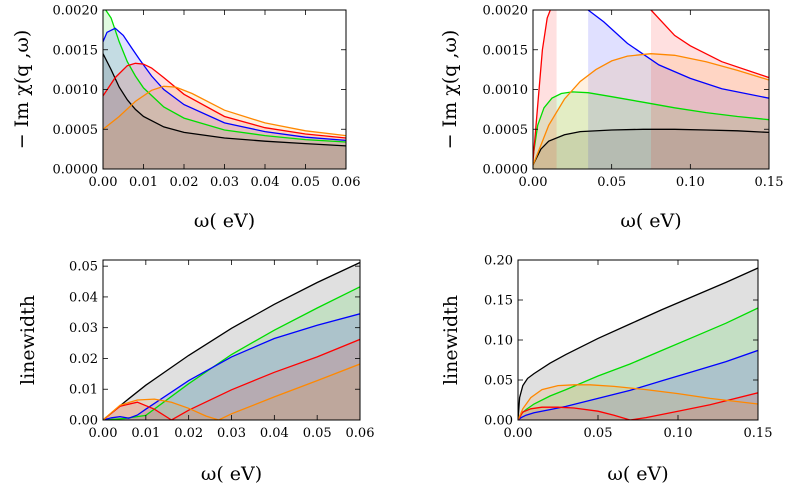  Describe the element at coordinates (498, 261) in the screenshot. I see `y-tick-label: 0.20` at that location.